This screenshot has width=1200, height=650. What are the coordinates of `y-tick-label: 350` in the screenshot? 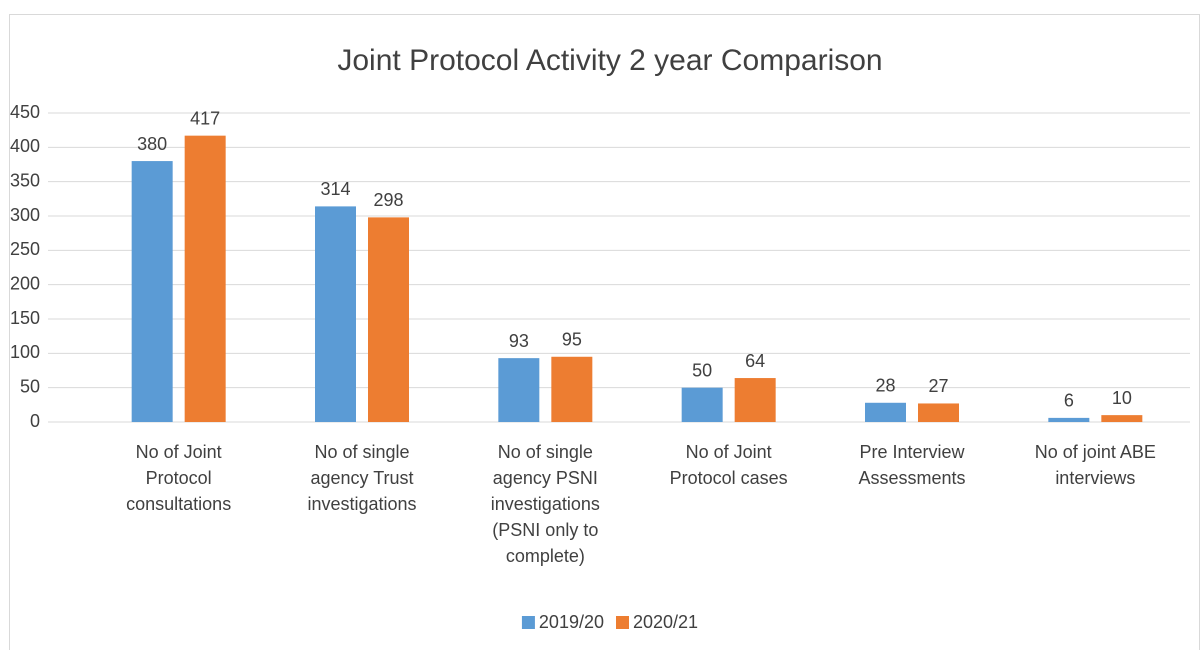 It's located at (25, 180).